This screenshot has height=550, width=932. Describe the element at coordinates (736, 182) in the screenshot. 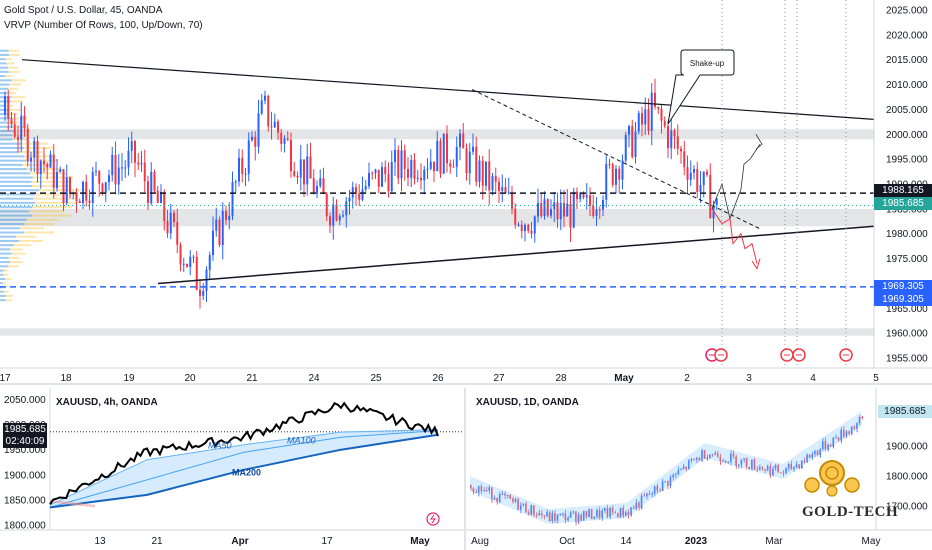

I see `bullish-projection-path` at that location.